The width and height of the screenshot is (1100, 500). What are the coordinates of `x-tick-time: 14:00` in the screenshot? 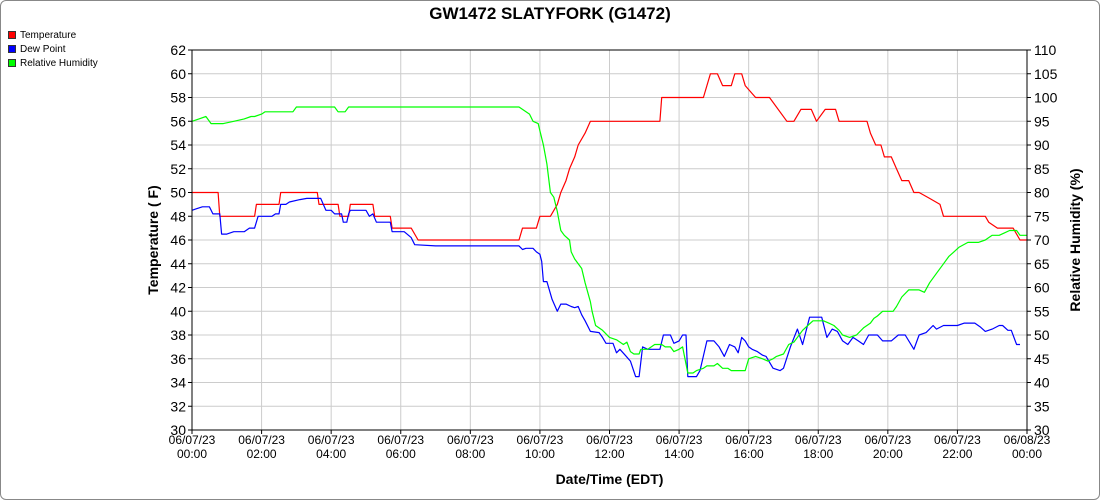 It's located at (679, 454).